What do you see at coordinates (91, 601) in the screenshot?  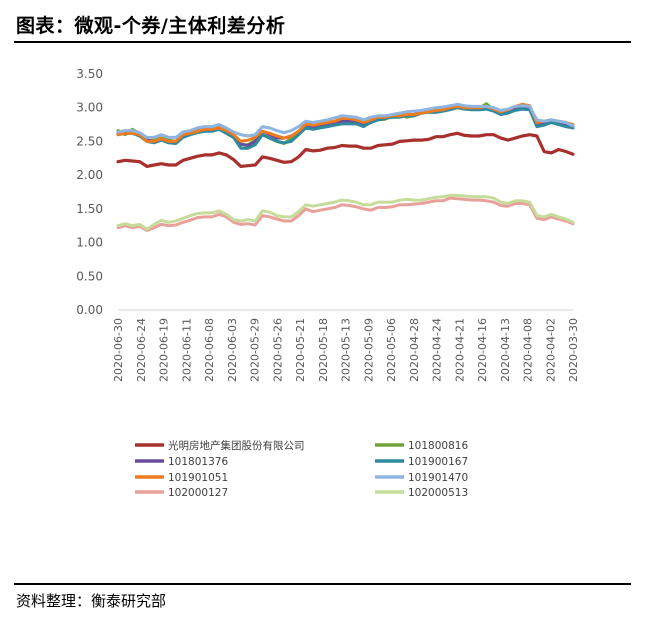 I see `source-note: 资料整理：衡泰研究部` at bounding box center [91, 601].